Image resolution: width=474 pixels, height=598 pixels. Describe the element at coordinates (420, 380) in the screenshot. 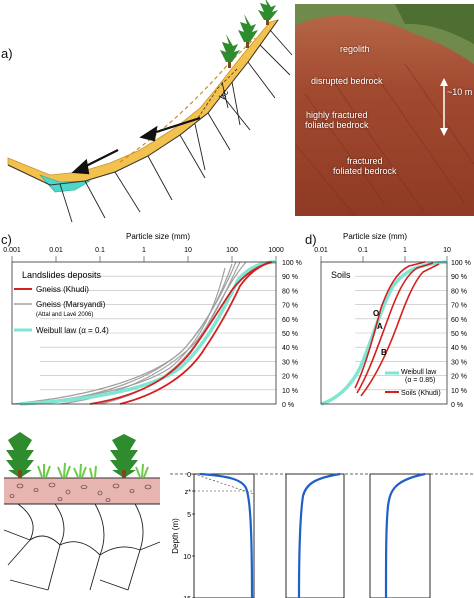

I see `legend-weibull-d-2: (α = 0.85)` at that location.